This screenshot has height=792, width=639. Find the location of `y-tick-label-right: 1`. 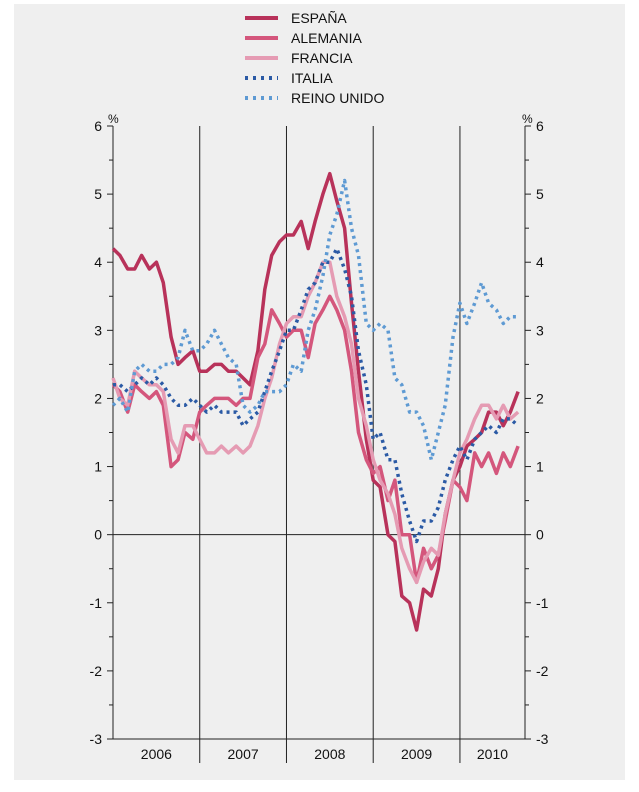

y-tick-label-right: 1 is located at coordinates (540, 467).